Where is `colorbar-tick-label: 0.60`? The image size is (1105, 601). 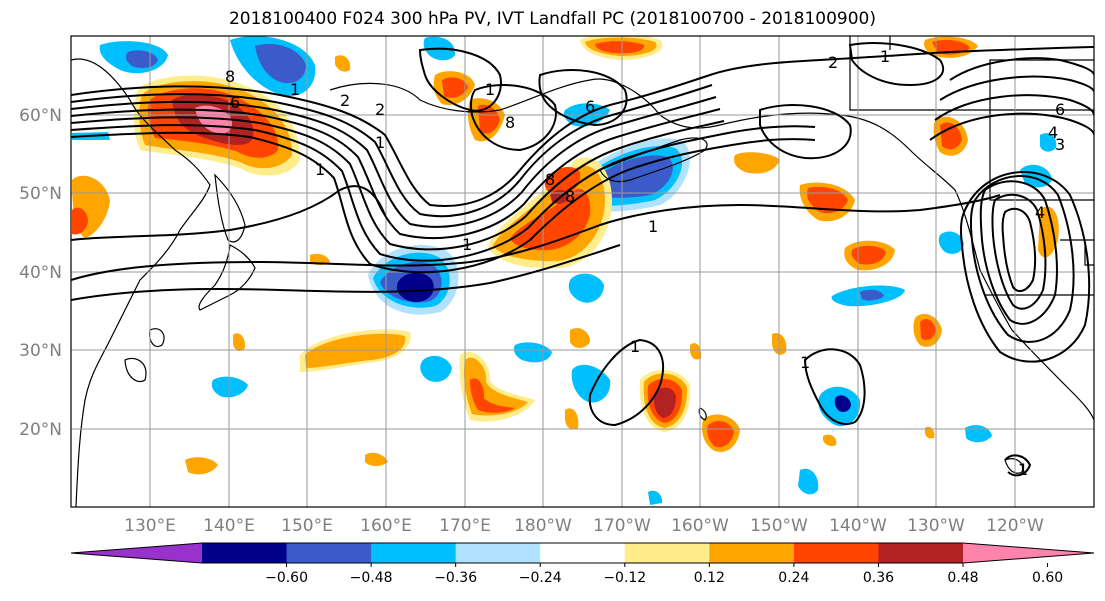
colorbar-tick-label: 0.60 is located at coordinates (1047, 578).